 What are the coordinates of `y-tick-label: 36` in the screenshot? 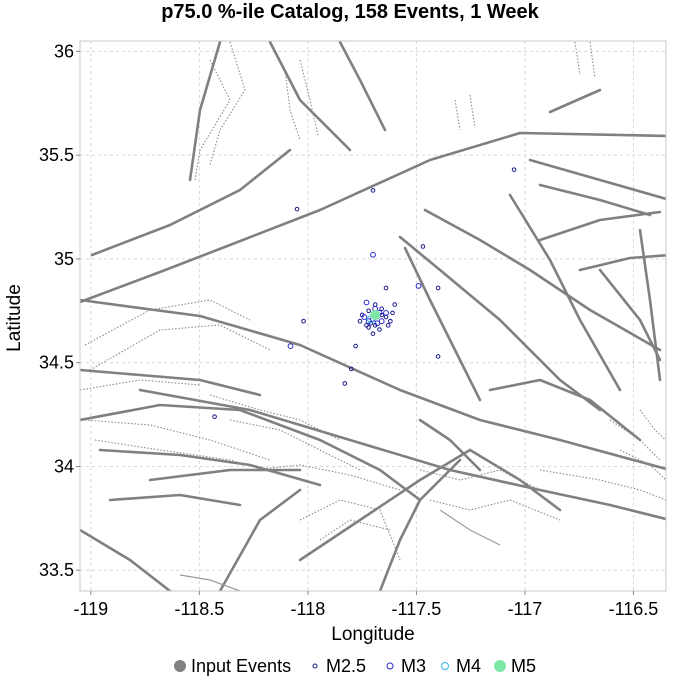 It's located at (64, 51).